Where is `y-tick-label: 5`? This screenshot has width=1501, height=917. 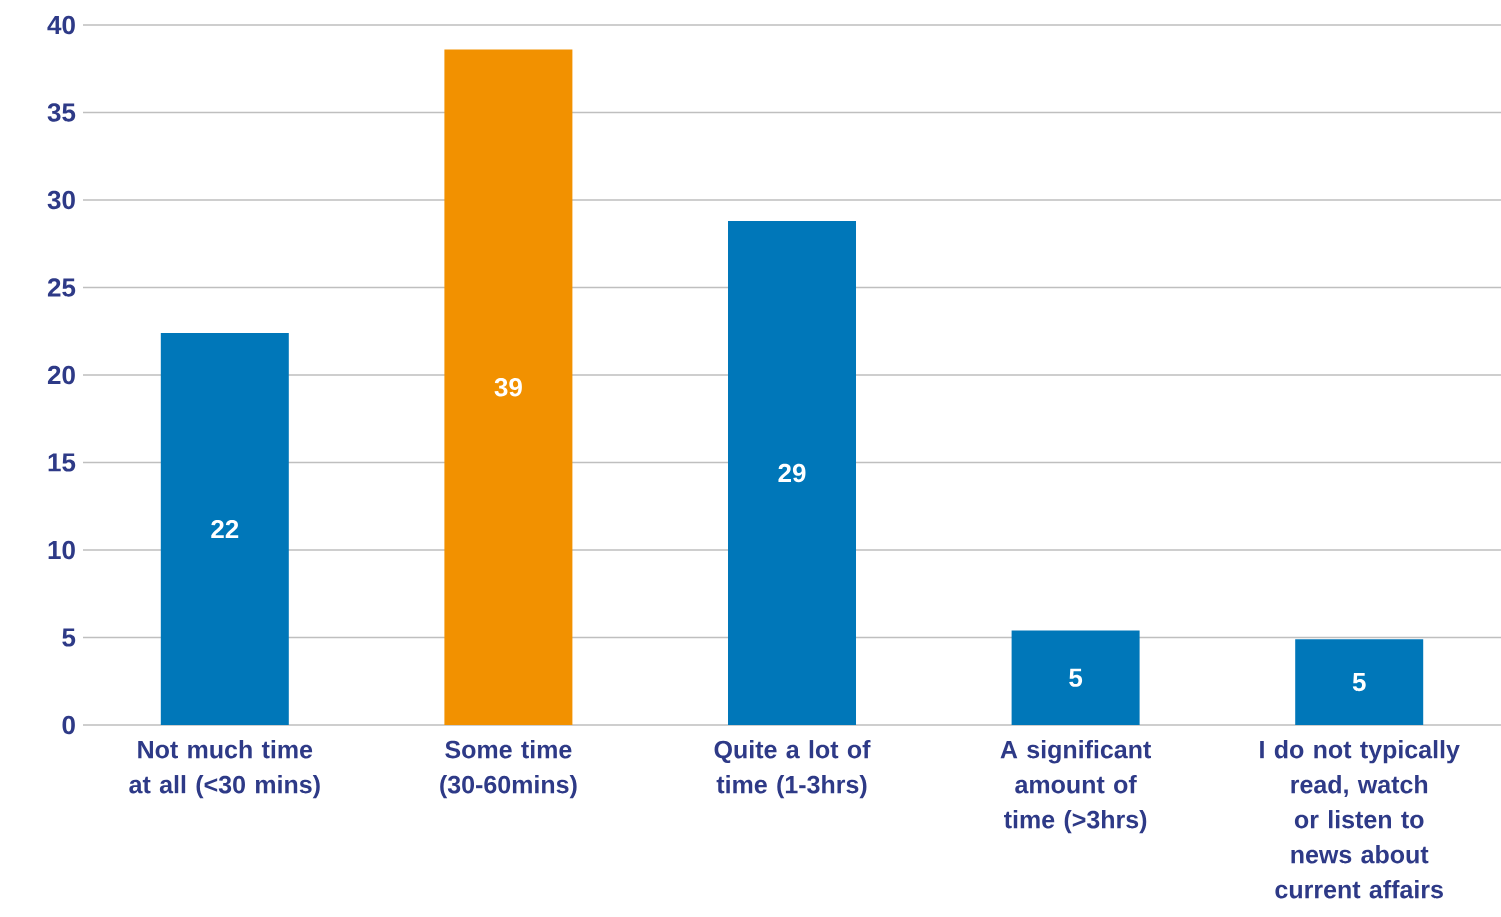
y-tick-label: 5 is located at coordinates (69, 637).